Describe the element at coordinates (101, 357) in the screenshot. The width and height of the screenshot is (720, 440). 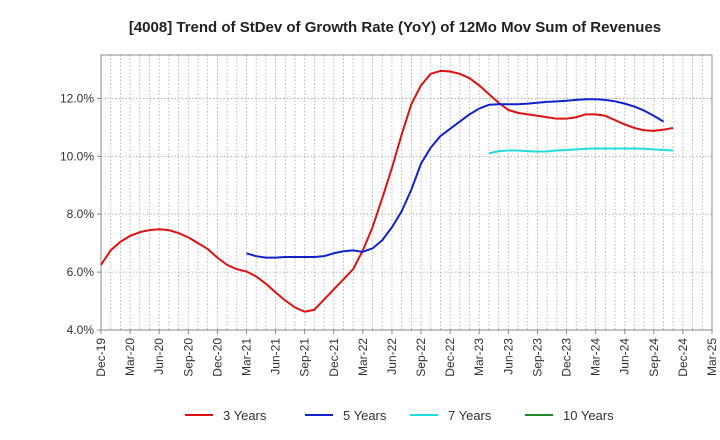
I see `x-tick-label: Dec-19` at that location.